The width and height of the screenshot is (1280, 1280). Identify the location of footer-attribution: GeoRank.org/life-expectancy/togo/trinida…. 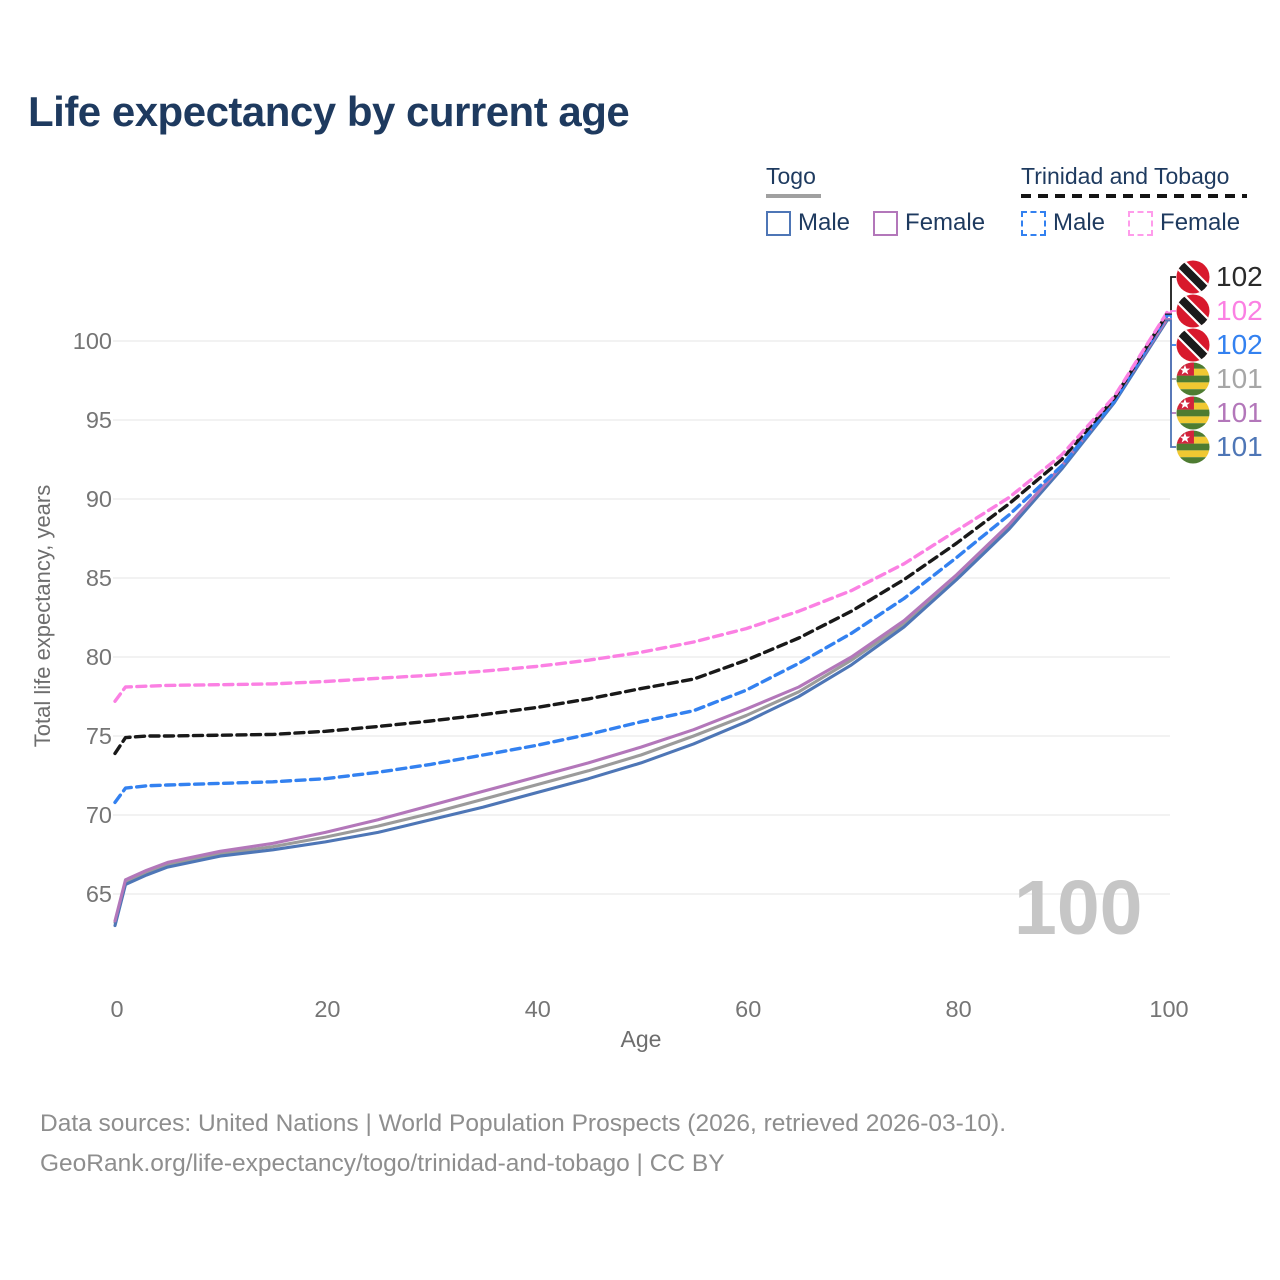
(382, 1163).